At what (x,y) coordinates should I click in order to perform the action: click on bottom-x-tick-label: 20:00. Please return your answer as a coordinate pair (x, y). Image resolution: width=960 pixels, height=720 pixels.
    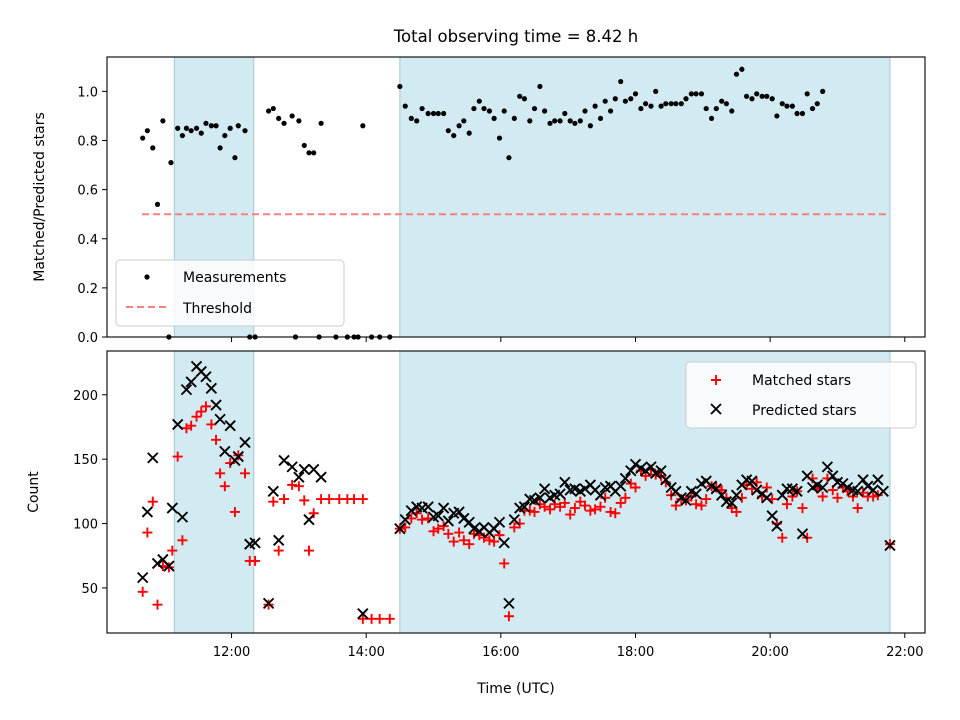
    Looking at the image, I should click on (769, 652).